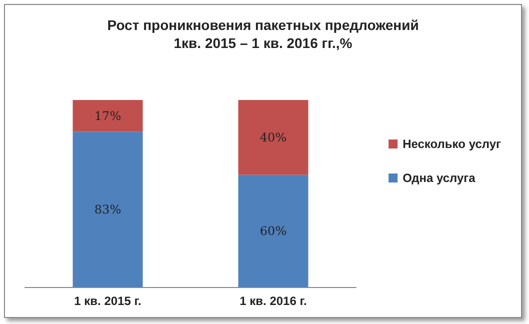  Describe the element at coordinates (263, 34) in the screenshot. I see `chart-title: Рост проникновения пакетных предложений 1кв. 2015 – 1 кв. 2016 гг.,%` at that location.